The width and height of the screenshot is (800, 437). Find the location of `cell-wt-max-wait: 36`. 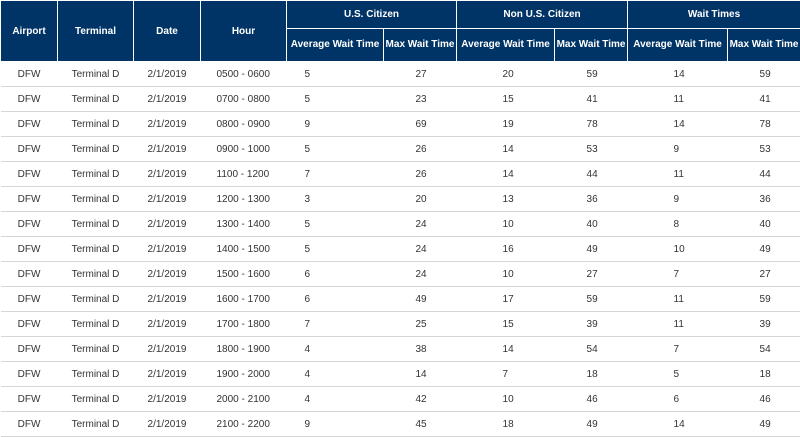

cell-wt-max-wait: 36 is located at coordinates (764, 199).